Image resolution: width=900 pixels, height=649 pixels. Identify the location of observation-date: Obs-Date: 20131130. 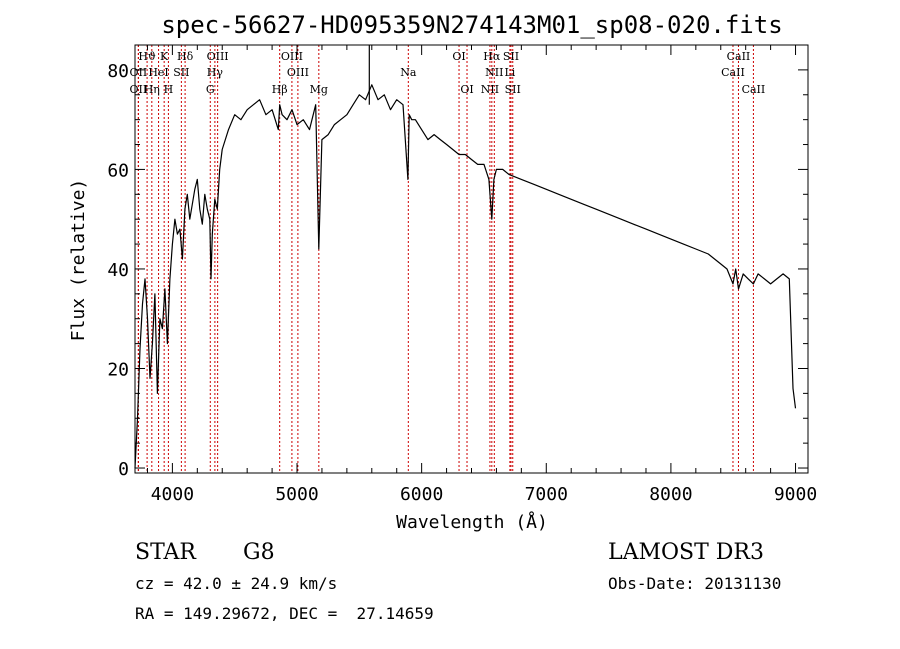
(695, 583).